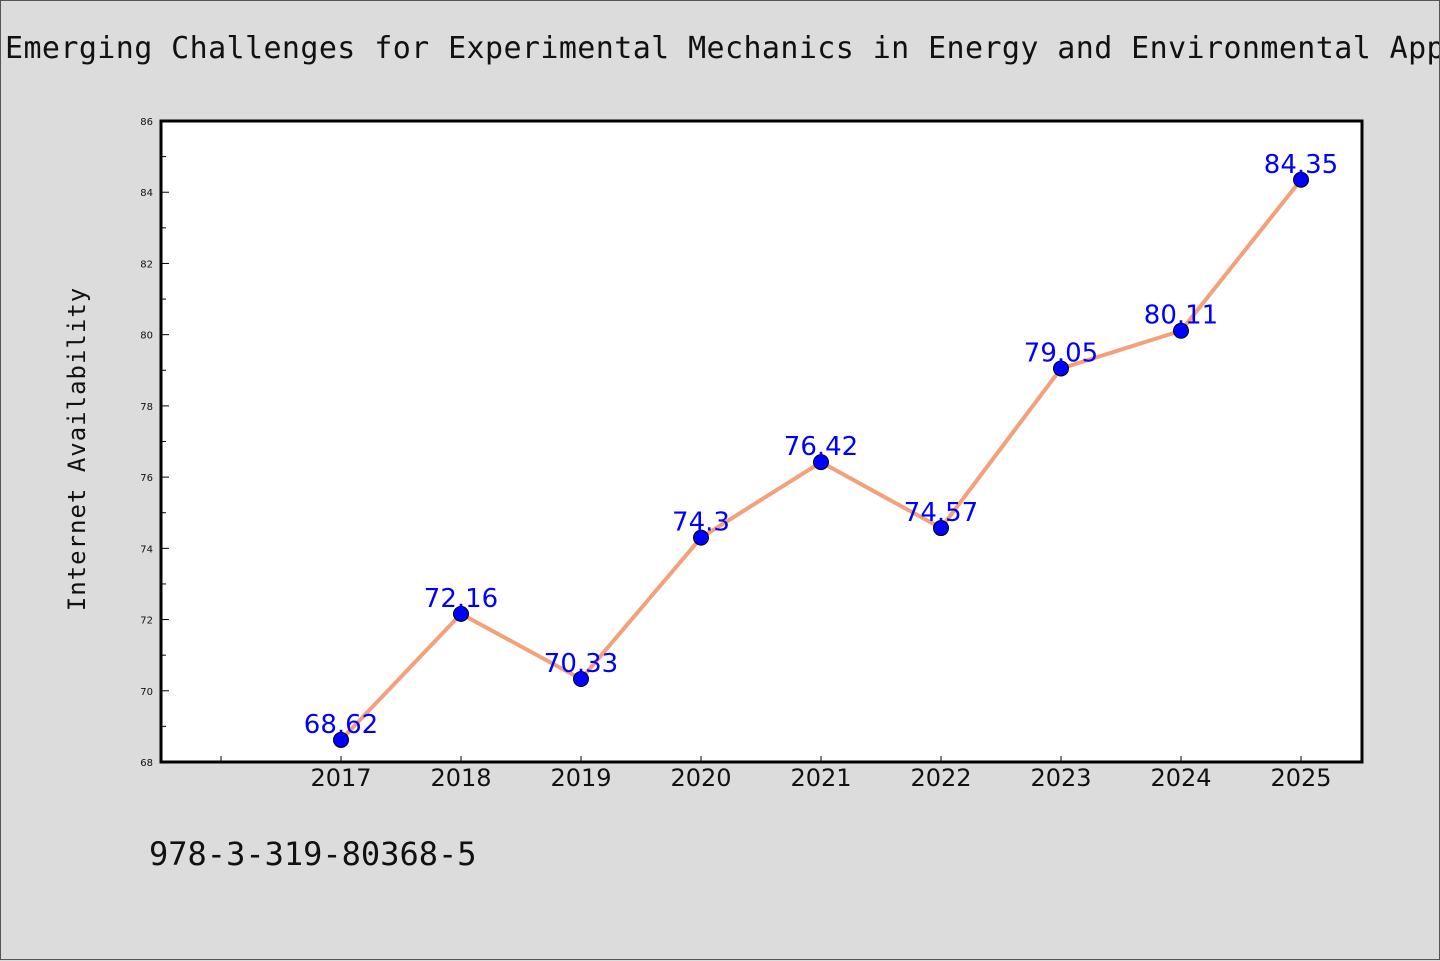 The height and width of the screenshot is (961, 1440). I want to click on y-axis-title: Internet Availability, so click(77, 449).